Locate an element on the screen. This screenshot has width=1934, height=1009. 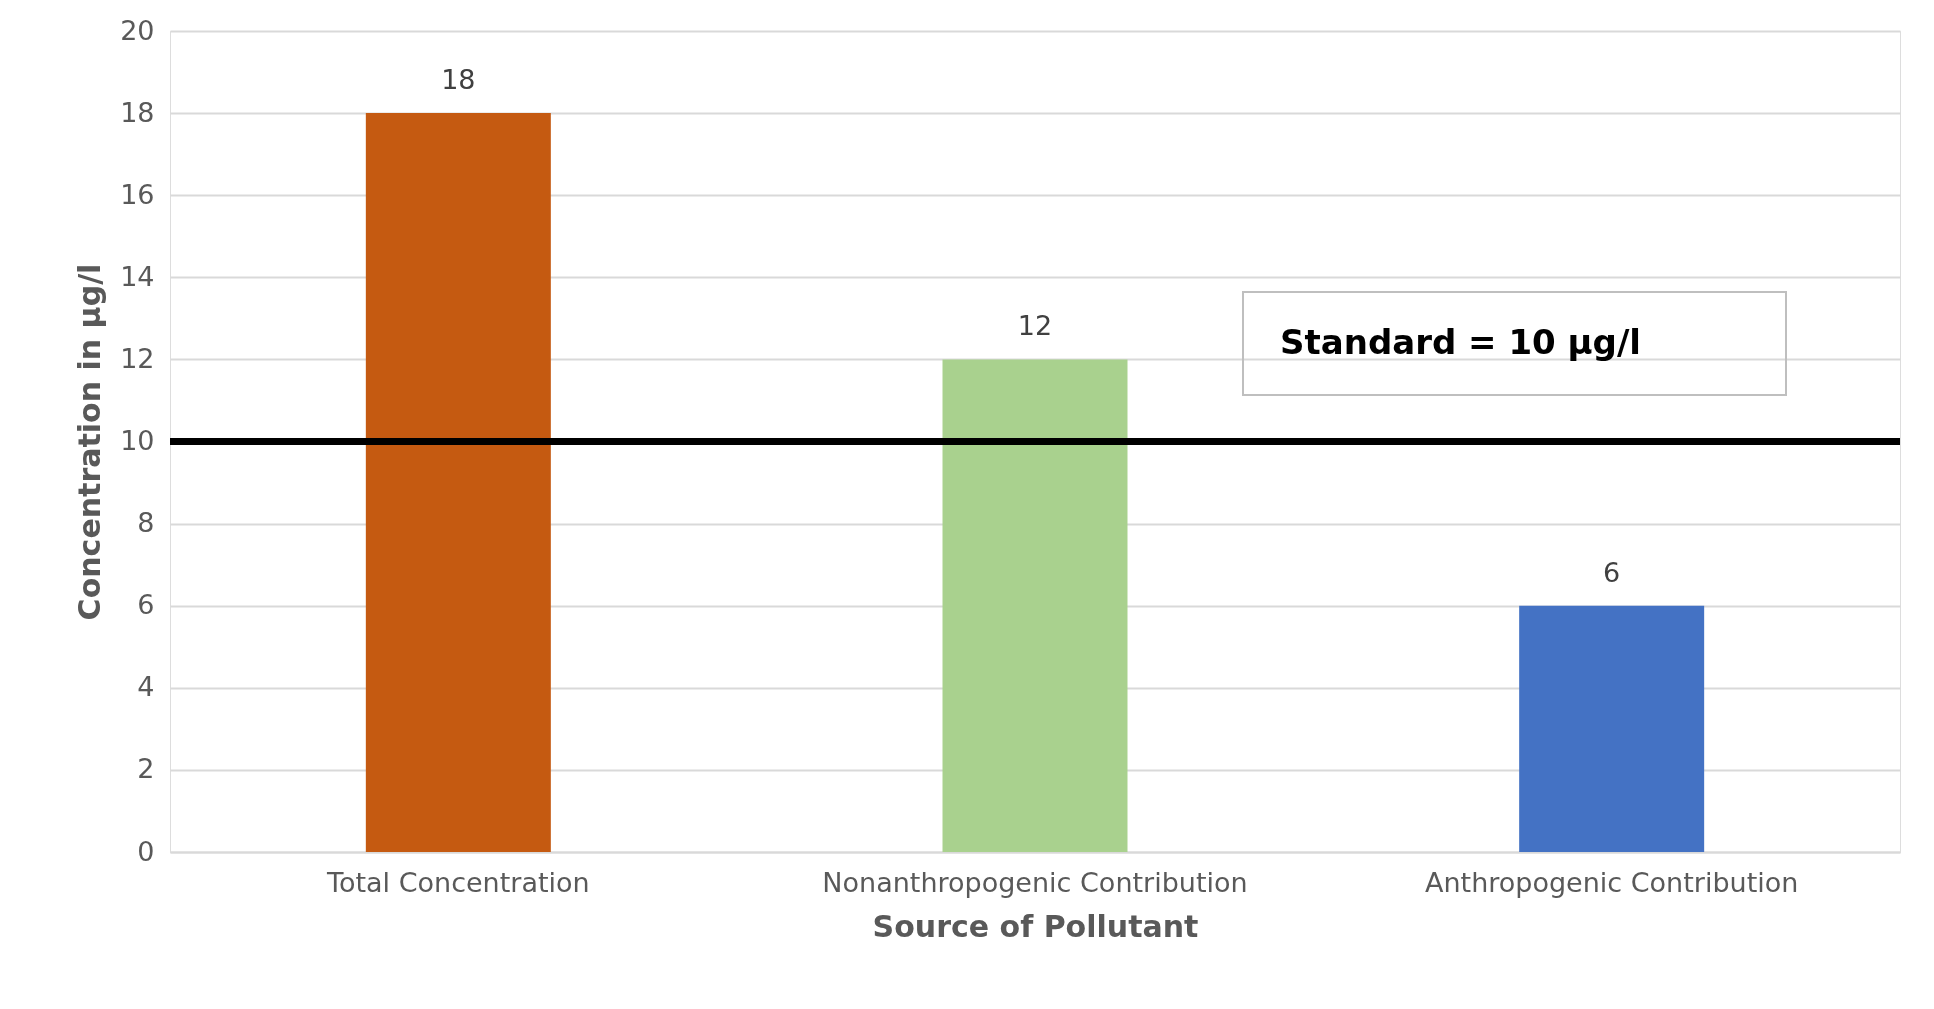
y-tick-label: 6 is located at coordinates (146, 605).